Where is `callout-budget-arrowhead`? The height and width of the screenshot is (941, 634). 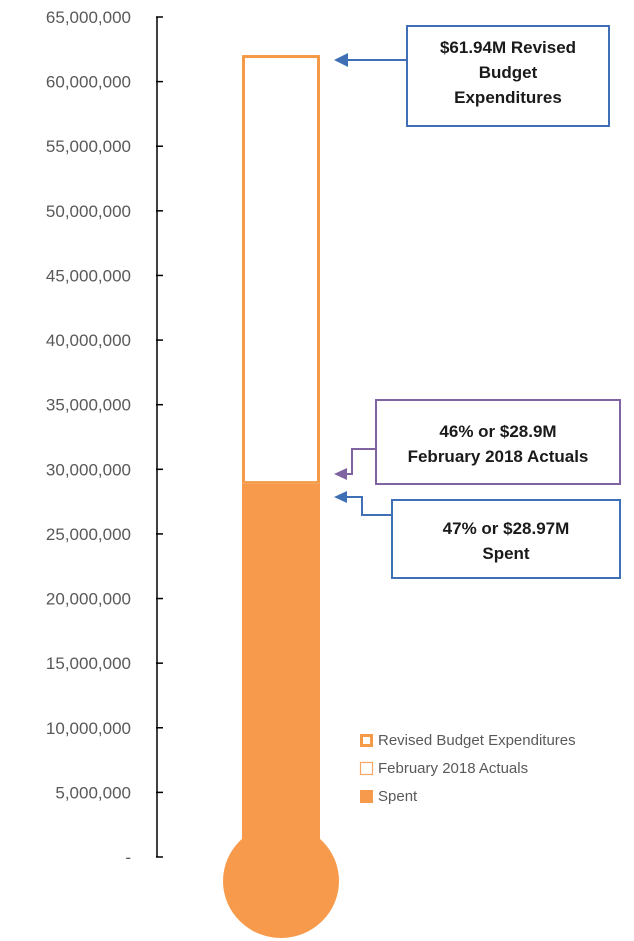
callout-budget-arrowhead is located at coordinates (341, 60).